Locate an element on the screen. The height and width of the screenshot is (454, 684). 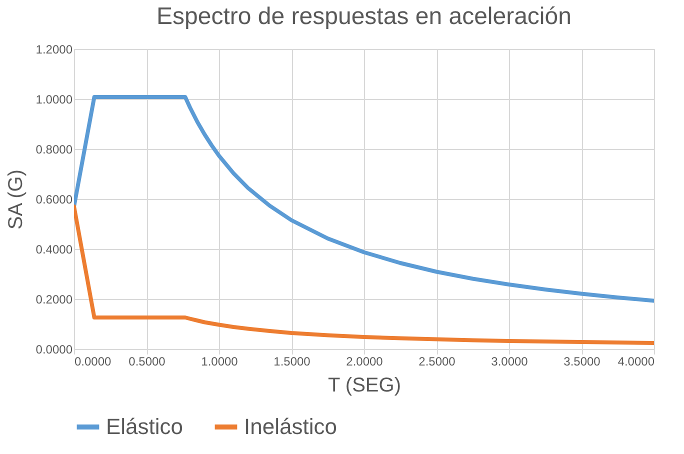
x-tick-label: 1.0000 is located at coordinates (219, 361).